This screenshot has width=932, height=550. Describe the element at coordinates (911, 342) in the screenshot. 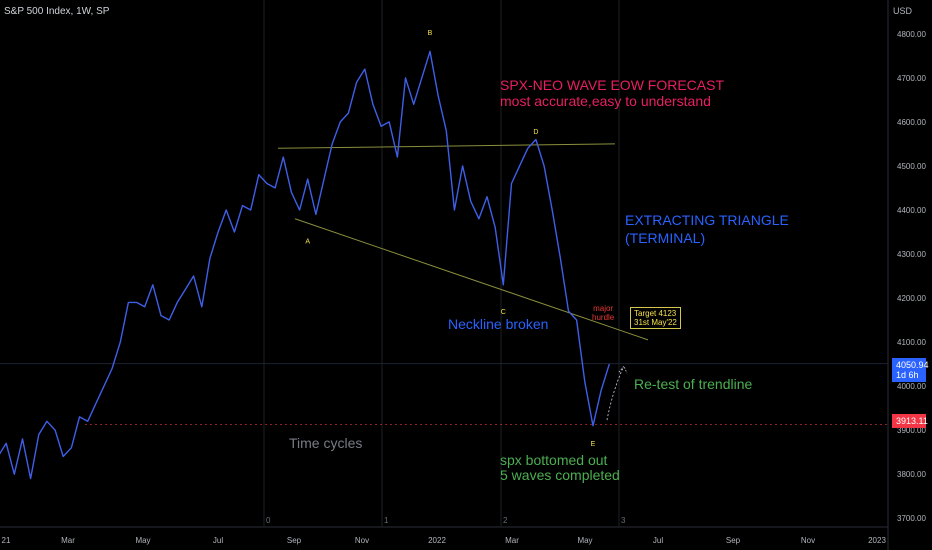

I see `y-tick-label: 4100.00` at that location.